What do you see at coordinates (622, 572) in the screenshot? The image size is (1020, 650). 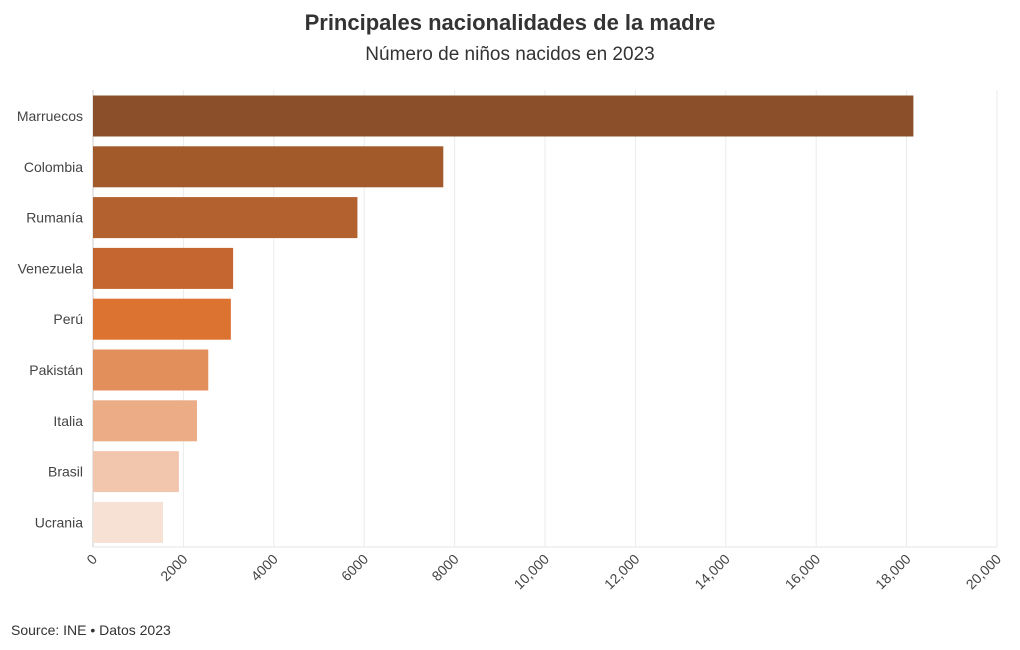 I see `x-tick-label: 12,000` at bounding box center [622, 572].